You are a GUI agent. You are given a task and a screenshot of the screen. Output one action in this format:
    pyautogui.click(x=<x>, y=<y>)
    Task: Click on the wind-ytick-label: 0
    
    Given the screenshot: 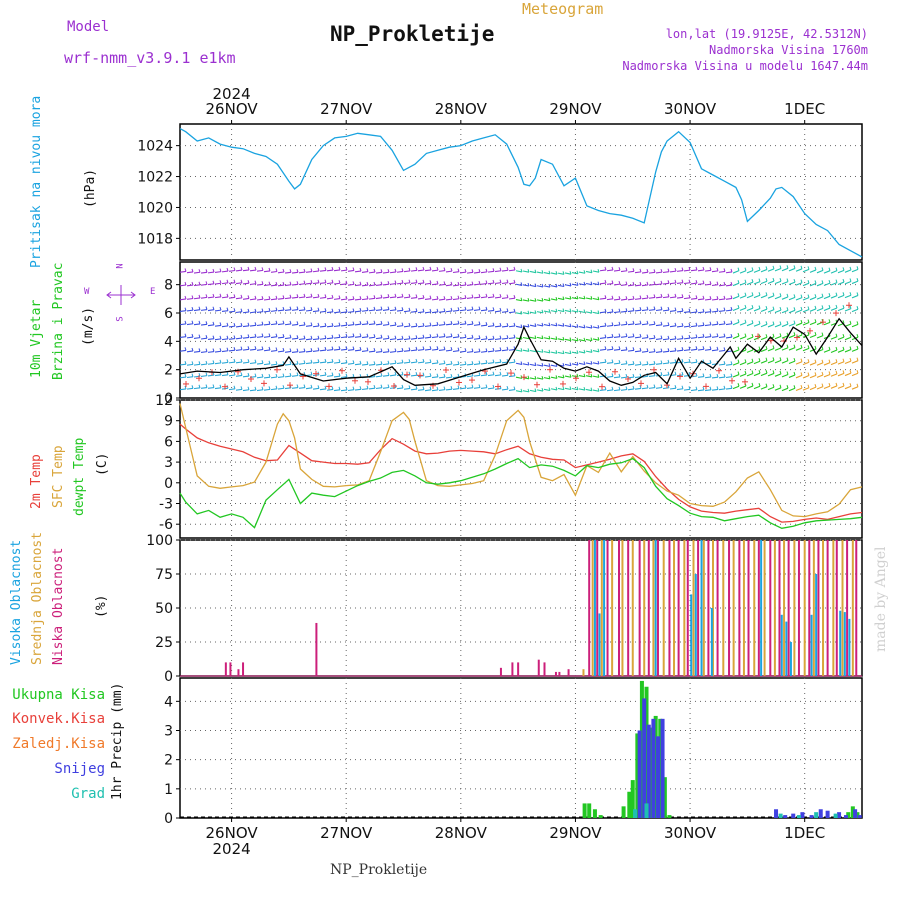 What is the action you would take?
    pyautogui.click(x=168, y=399)
    